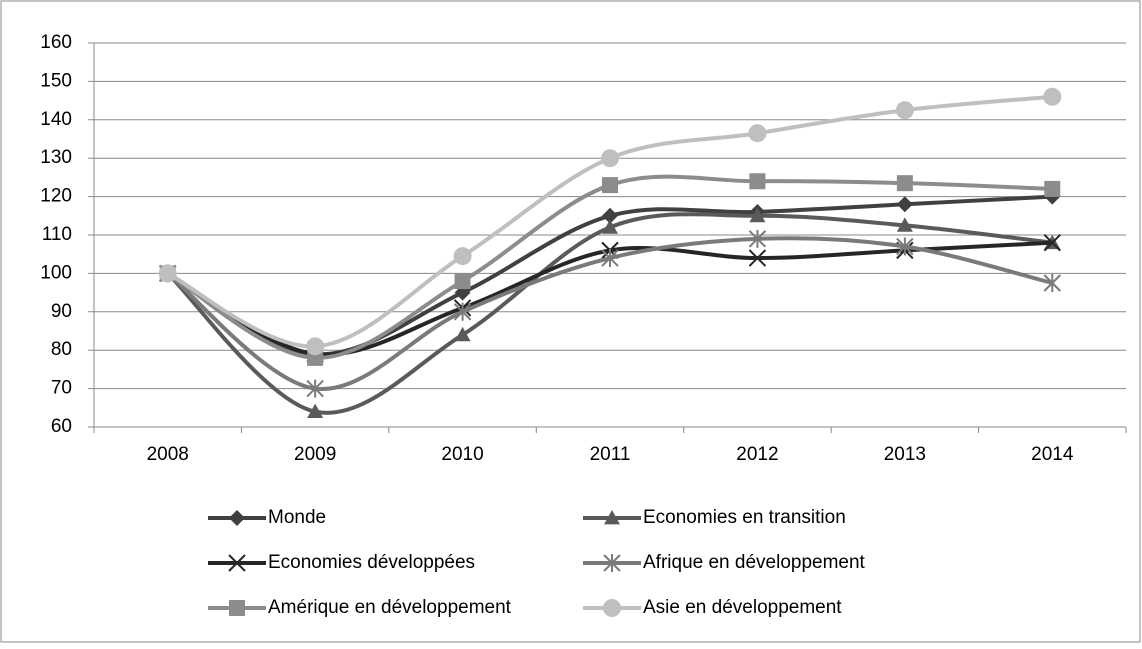 The image size is (1142, 649). What do you see at coordinates (757, 454) in the screenshot?
I see `x-tick-label: 2012` at bounding box center [757, 454].